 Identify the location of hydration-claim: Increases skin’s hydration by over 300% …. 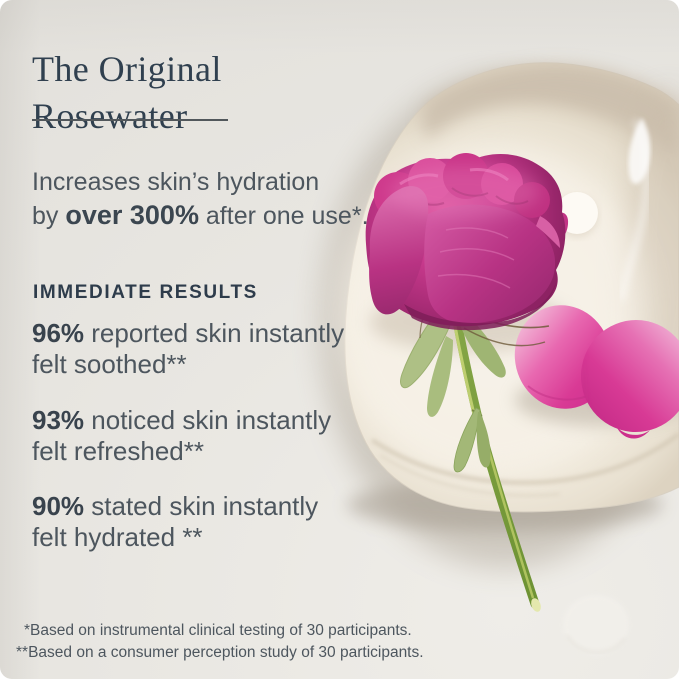
(200, 199).